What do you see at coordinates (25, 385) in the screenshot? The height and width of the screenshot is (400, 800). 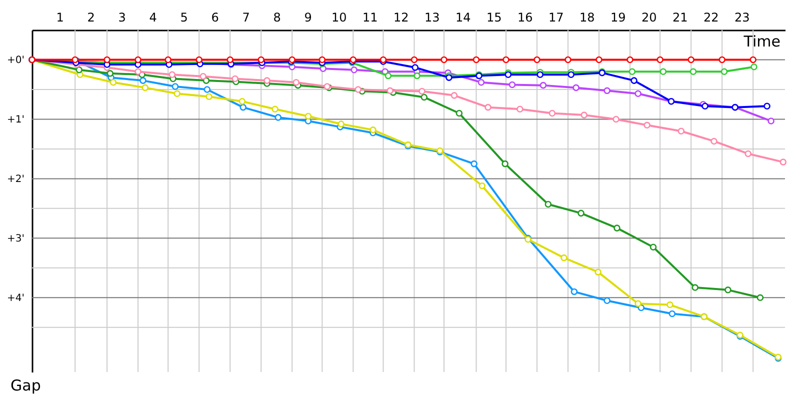 I see `y-axis-title: Gap` at bounding box center [25, 385].